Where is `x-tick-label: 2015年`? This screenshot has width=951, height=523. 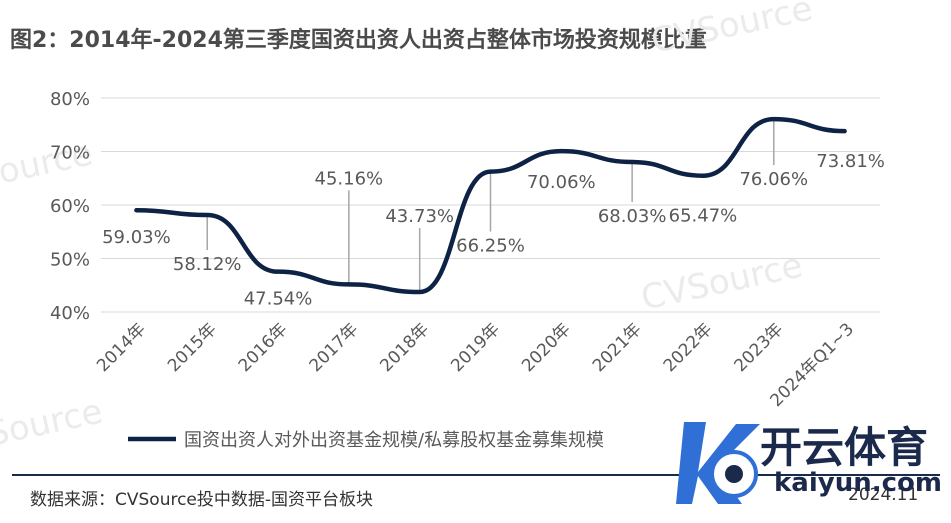
x-tick-label: 2015年 is located at coordinates (192, 347).